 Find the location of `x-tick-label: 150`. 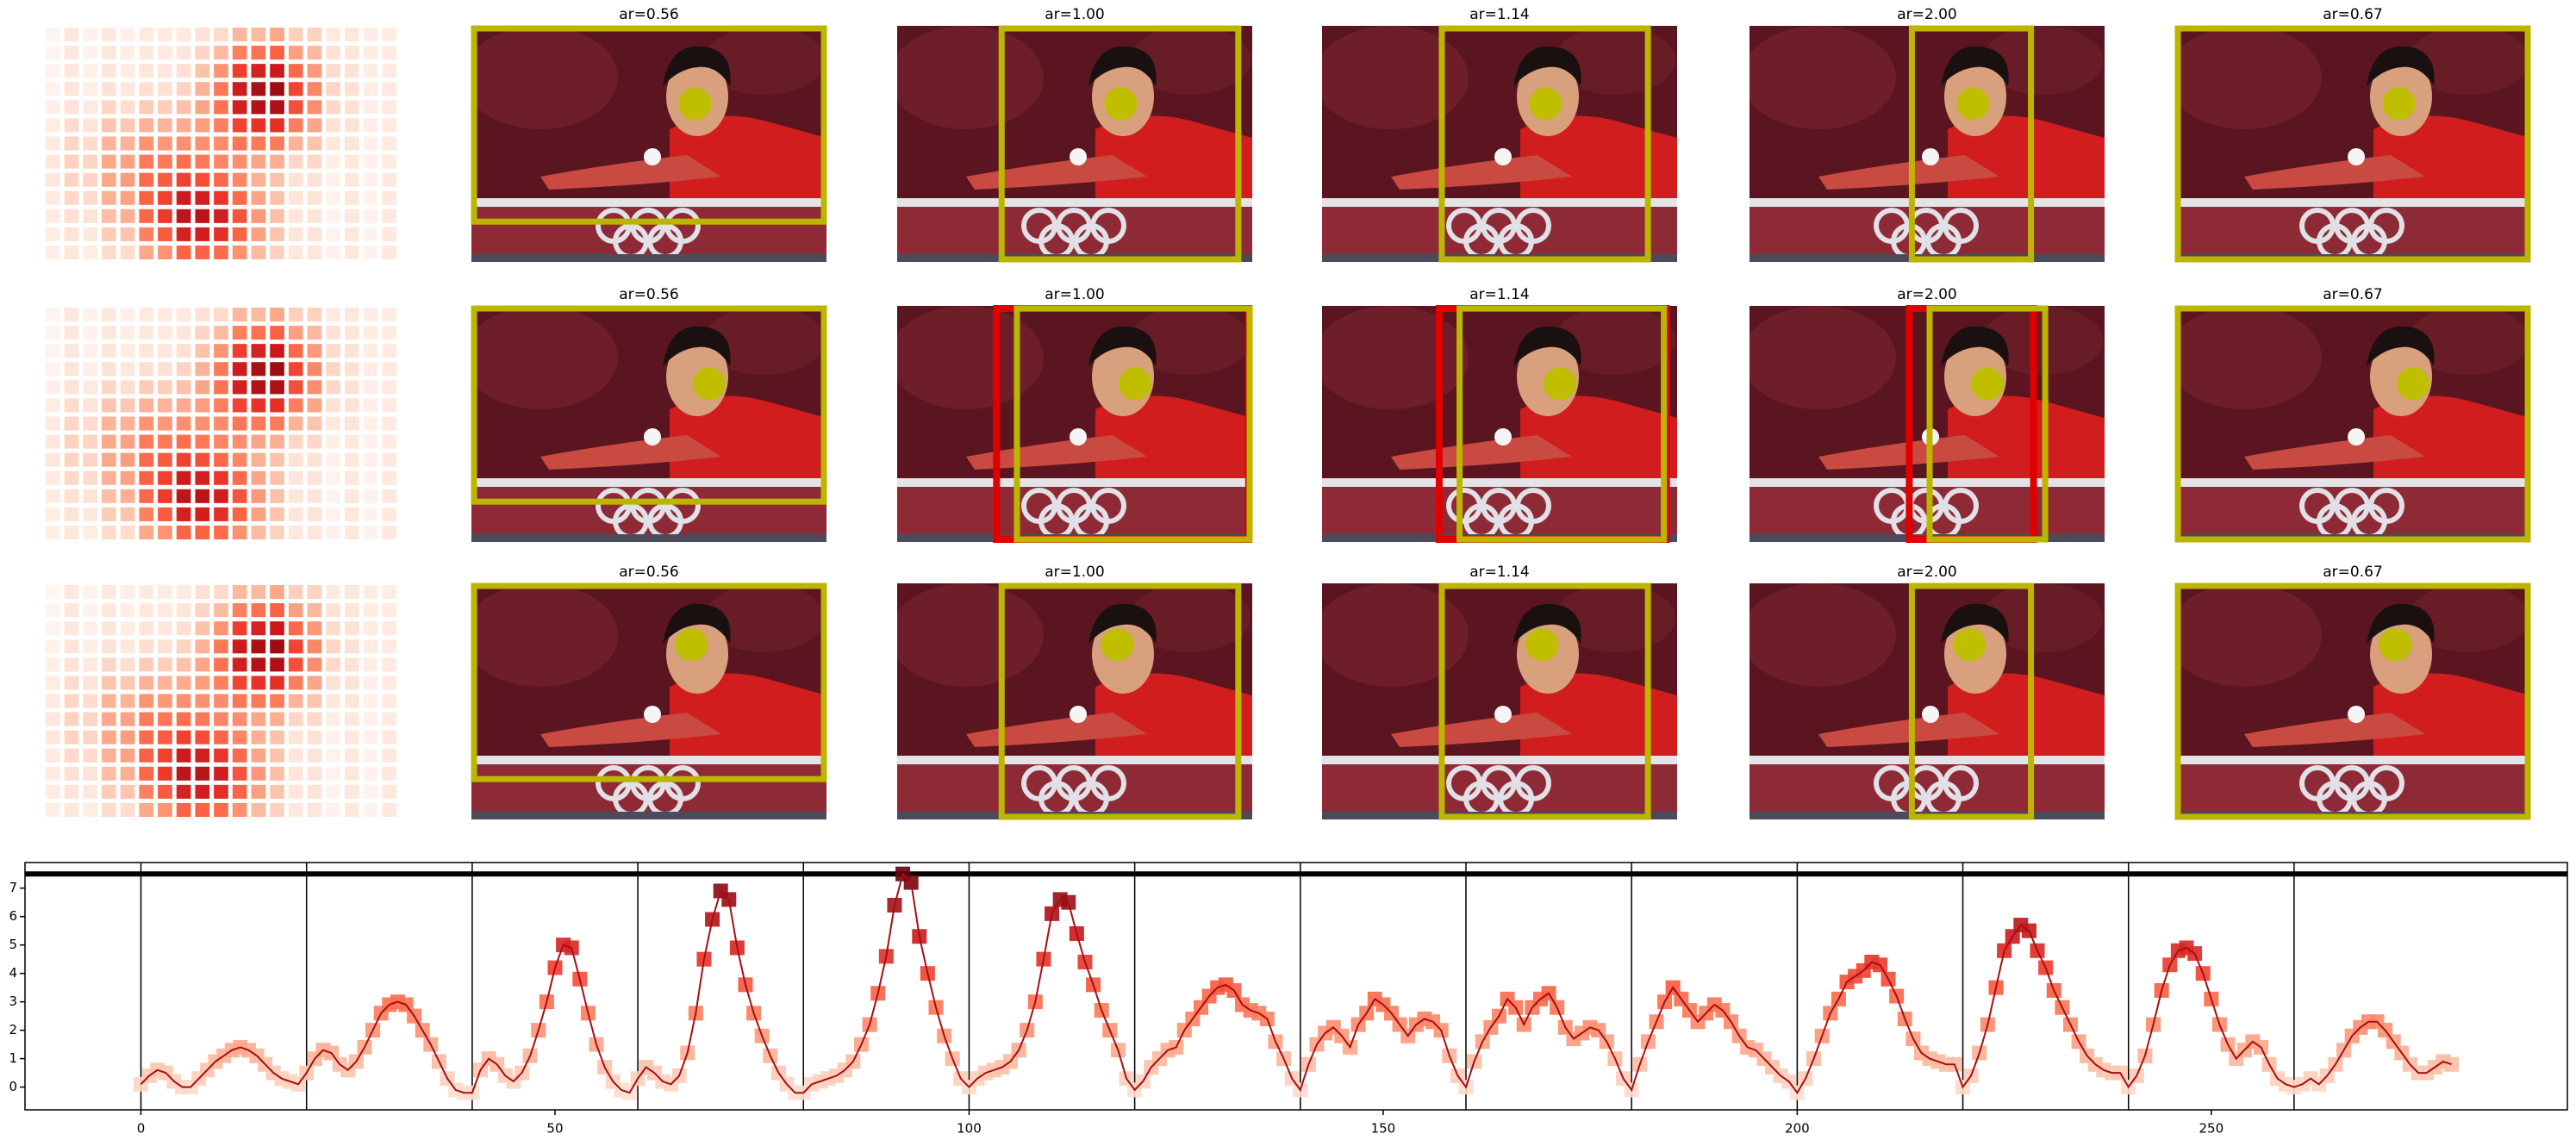

x-tick-label: 150 is located at coordinates (1383, 1129).